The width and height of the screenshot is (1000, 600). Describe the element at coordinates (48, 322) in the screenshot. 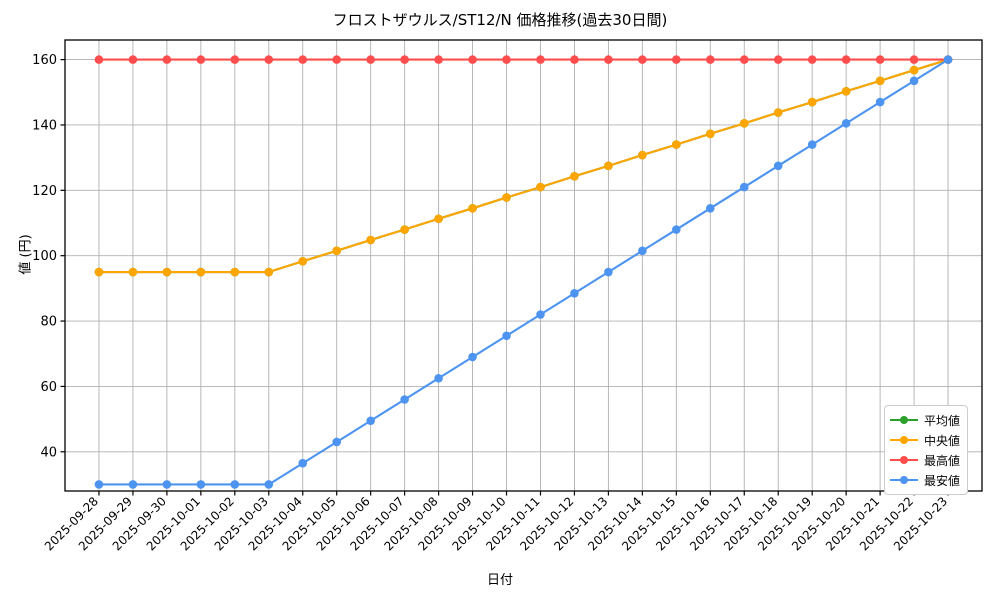

I see `svg-text: 80` at that location.